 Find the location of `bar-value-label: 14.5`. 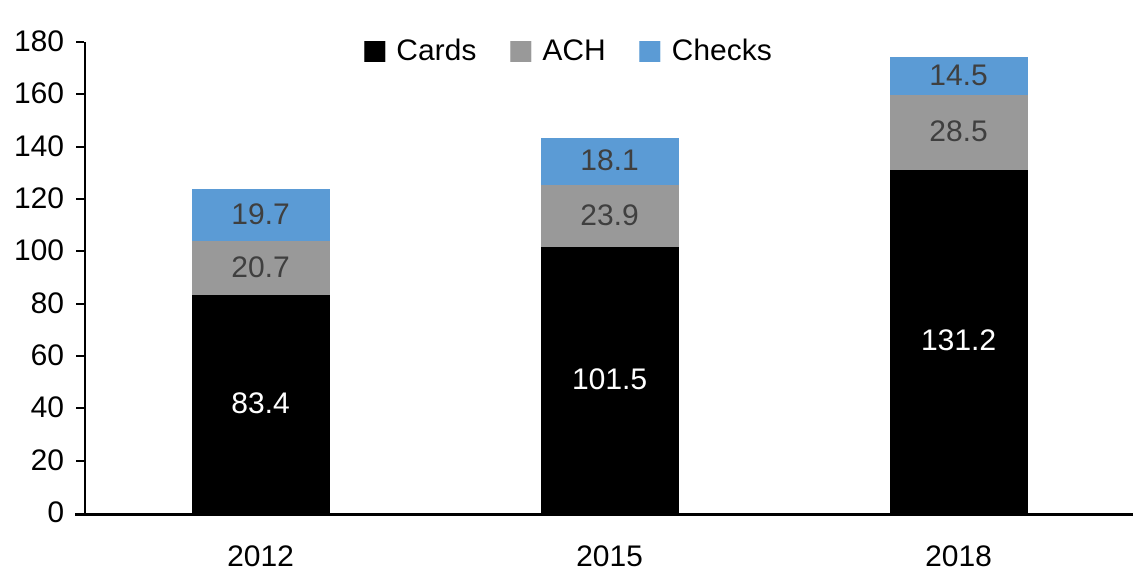

bar-value-label: 14.5 is located at coordinates (958, 76).